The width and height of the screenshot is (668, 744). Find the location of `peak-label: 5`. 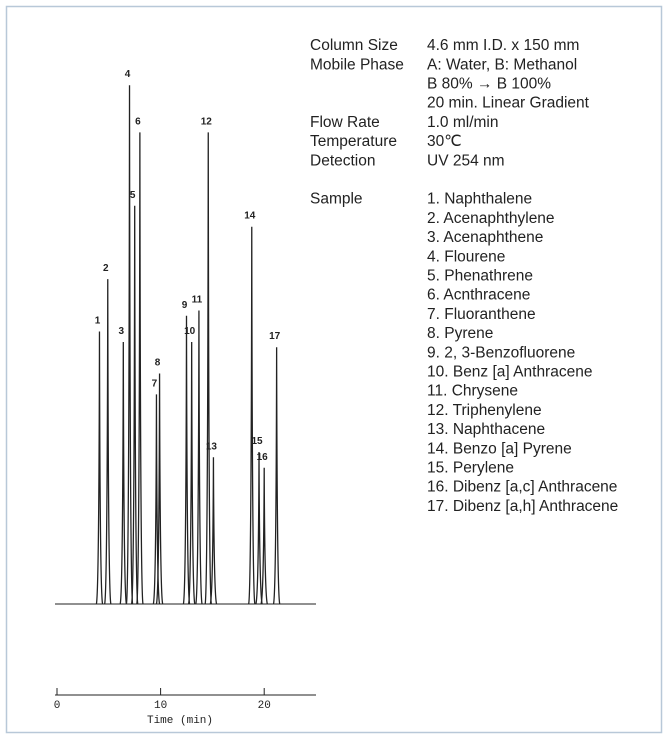

peak-label: 5 is located at coordinates (133, 195).